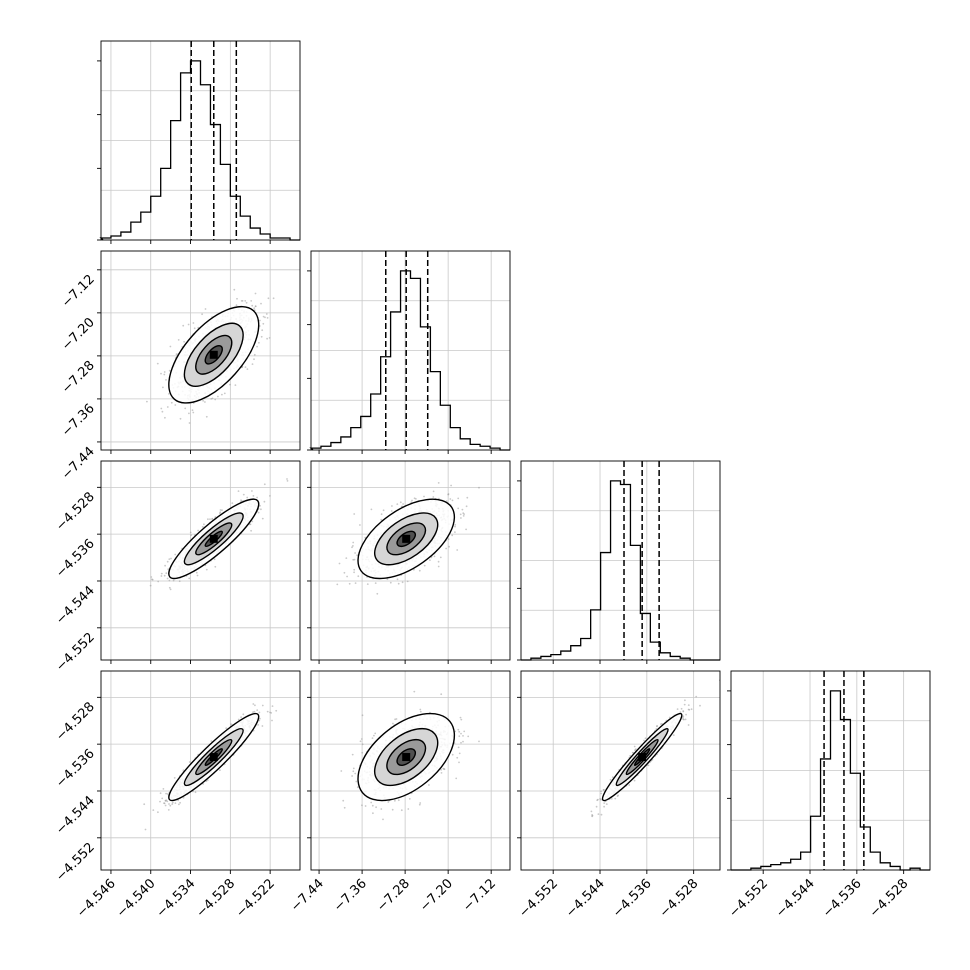 This screenshot has height=970, width=970. Describe the element at coordinates (436, 895) in the screenshot. I see `x-tick-label: −7.20` at that location.